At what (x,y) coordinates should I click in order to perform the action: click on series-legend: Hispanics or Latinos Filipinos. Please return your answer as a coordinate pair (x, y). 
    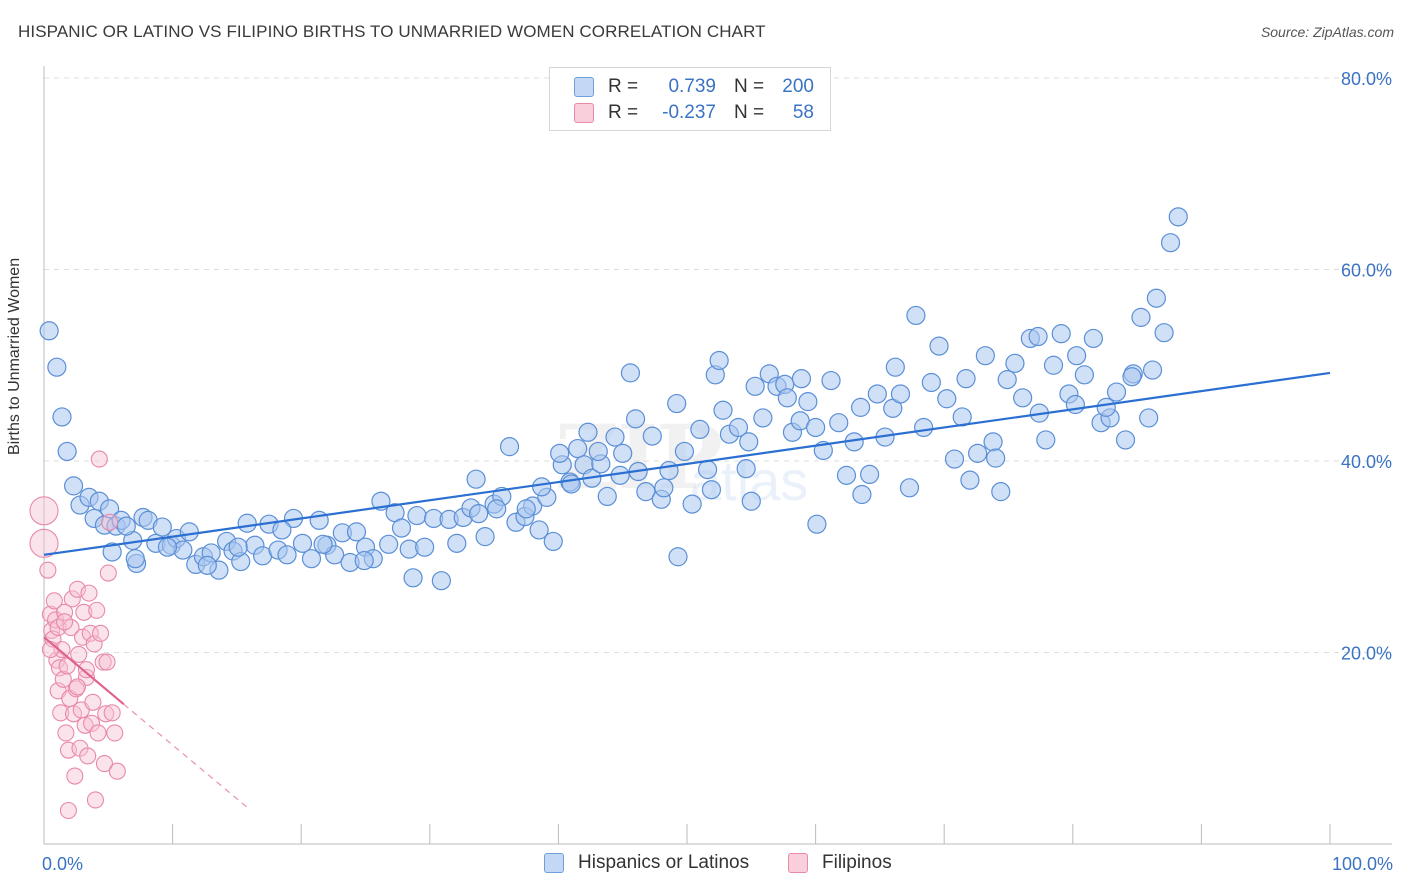
    Looking at the image, I should click on (703, 865).